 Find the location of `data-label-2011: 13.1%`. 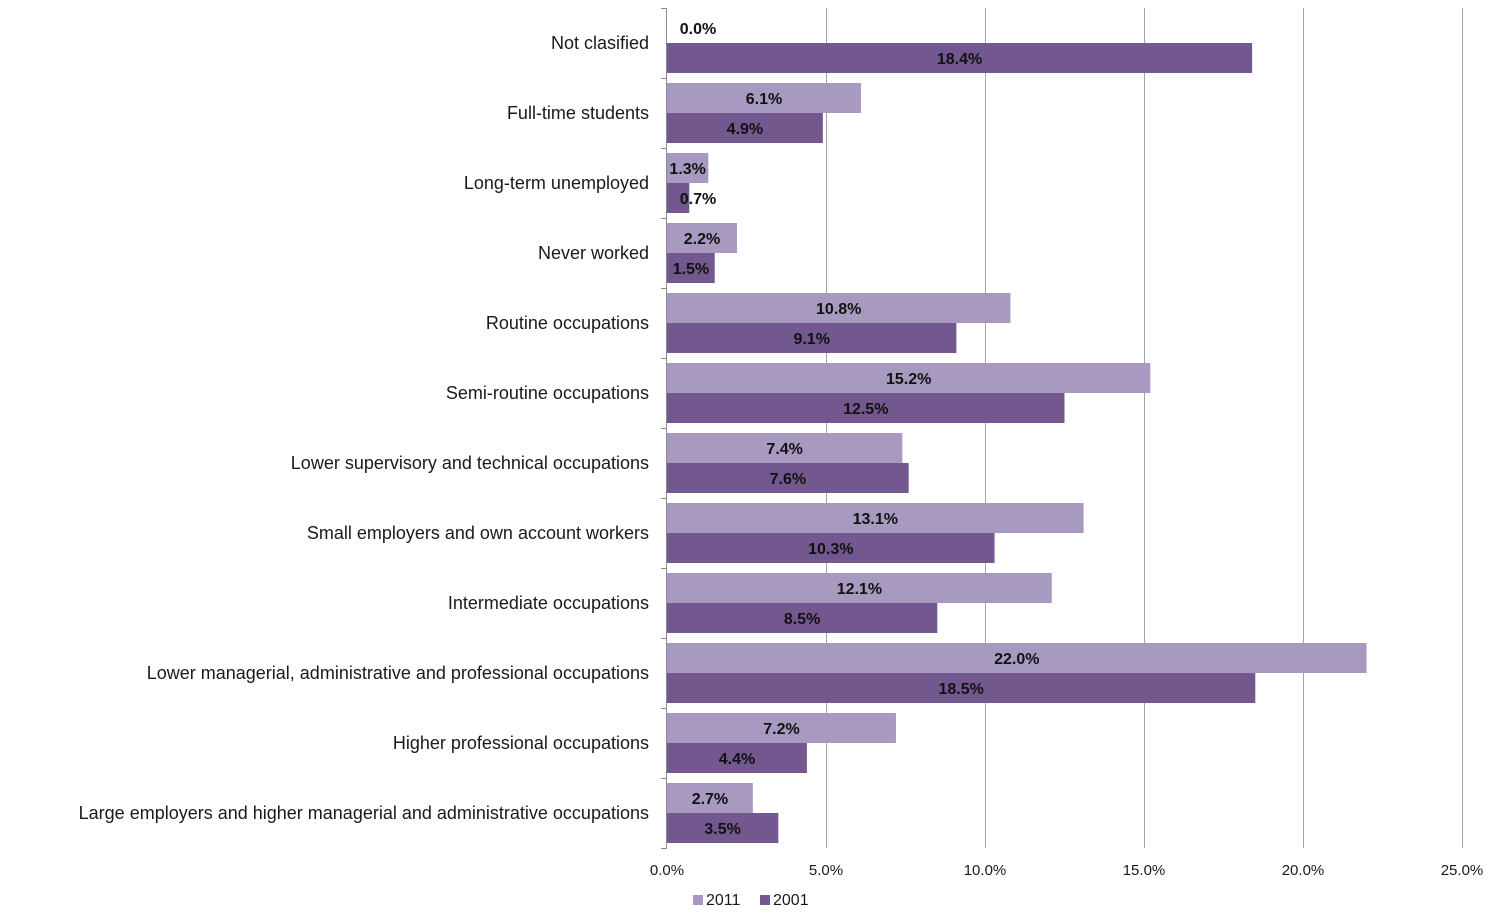

data-label-2011: 13.1% is located at coordinates (875, 519).